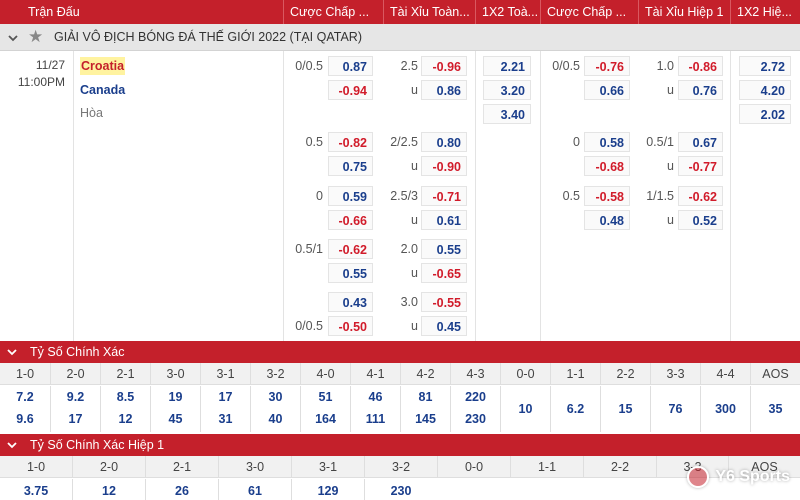 This screenshot has width=800, height=500. I want to click on correct-score-h1-section-header: Tỷ Số Chính Xác Hiệp 1, so click(400, 445).